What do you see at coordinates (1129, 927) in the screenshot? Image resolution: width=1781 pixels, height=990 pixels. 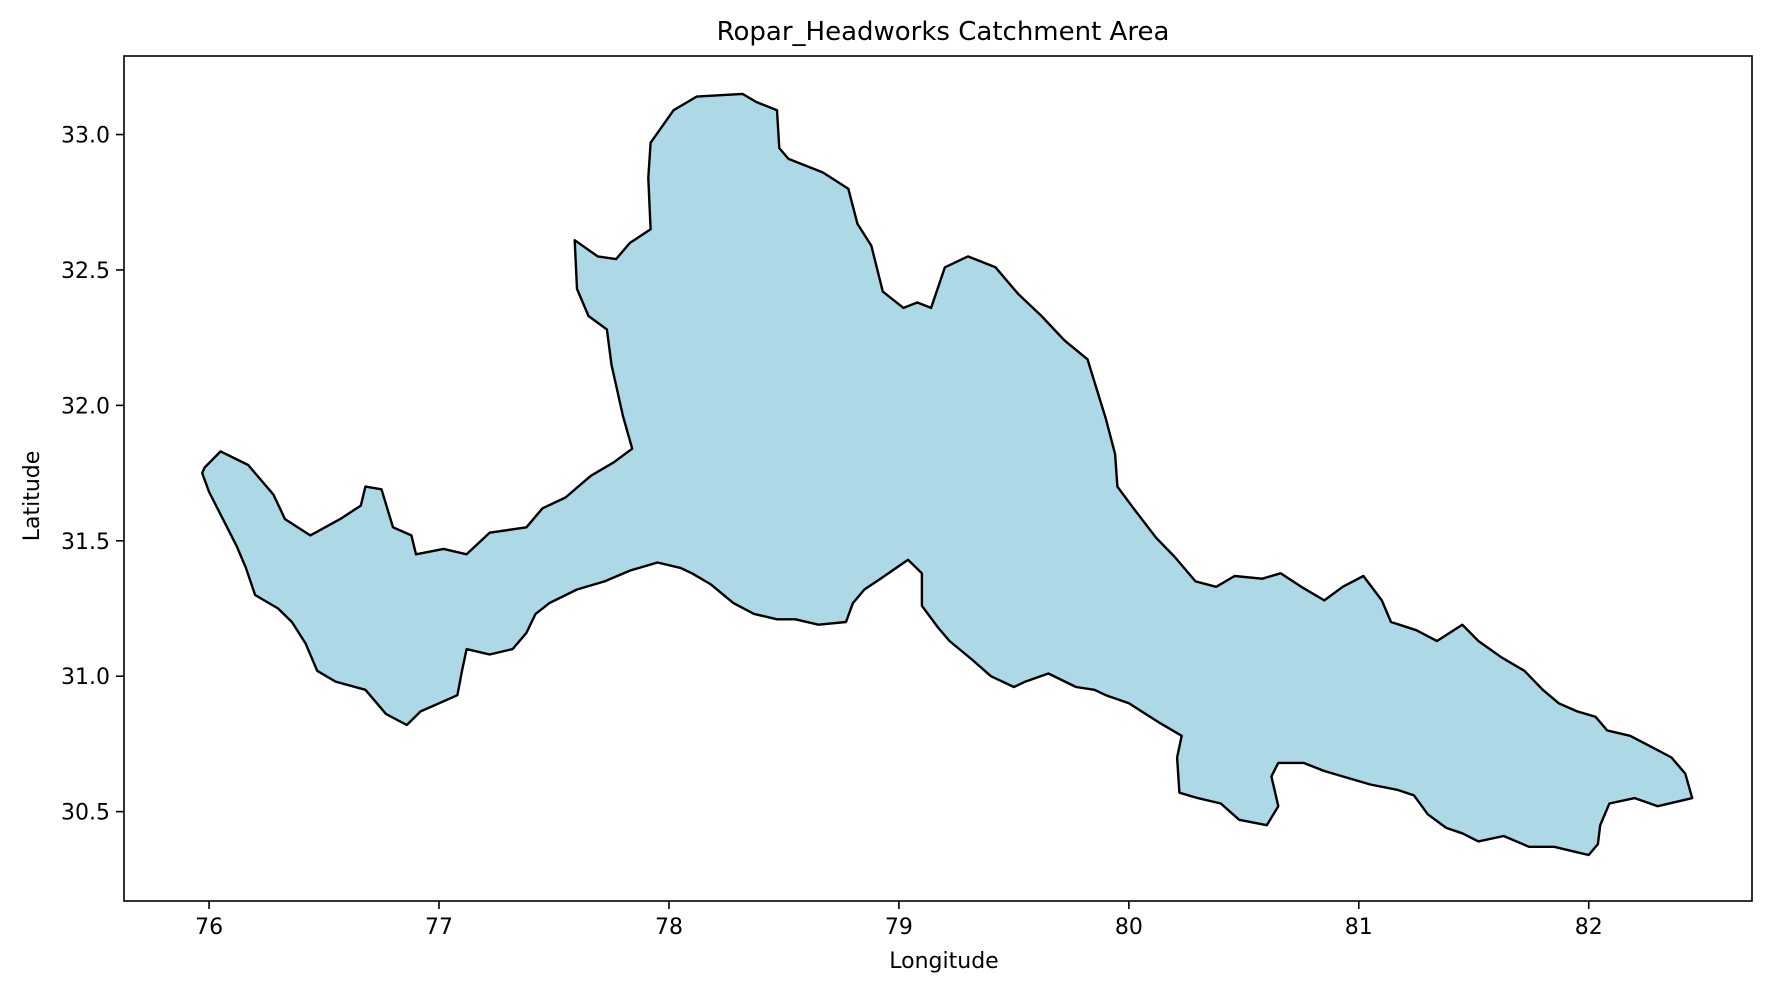 I see `x-tick-label: 80` at bounding box center [1129, 927].